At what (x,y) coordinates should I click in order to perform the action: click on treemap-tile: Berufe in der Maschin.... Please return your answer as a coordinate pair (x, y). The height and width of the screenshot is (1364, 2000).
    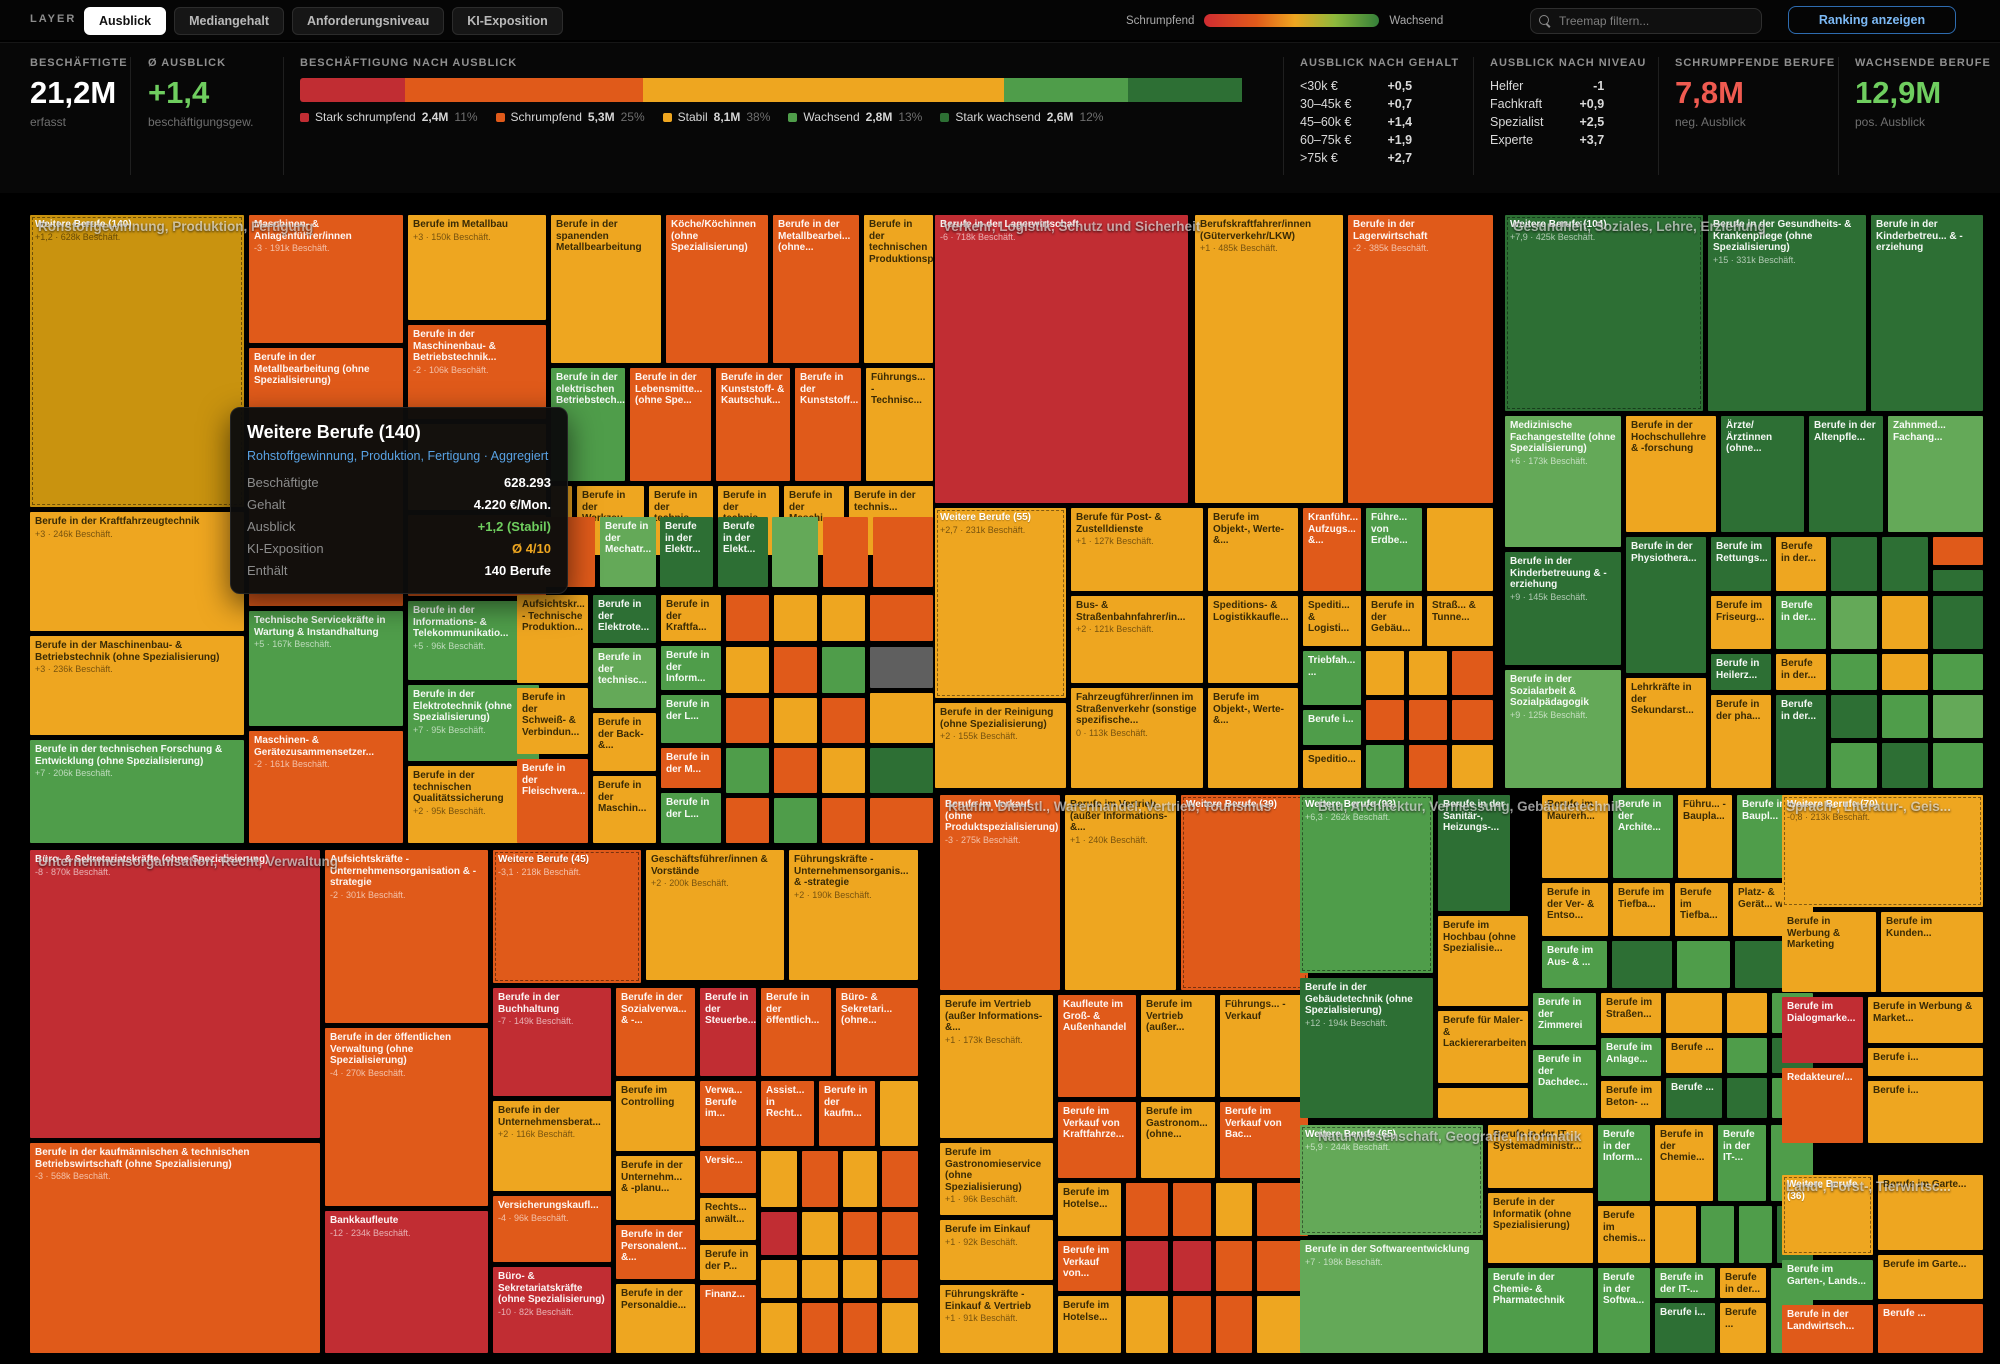
    Looking at the image, I should click on (624, 809).